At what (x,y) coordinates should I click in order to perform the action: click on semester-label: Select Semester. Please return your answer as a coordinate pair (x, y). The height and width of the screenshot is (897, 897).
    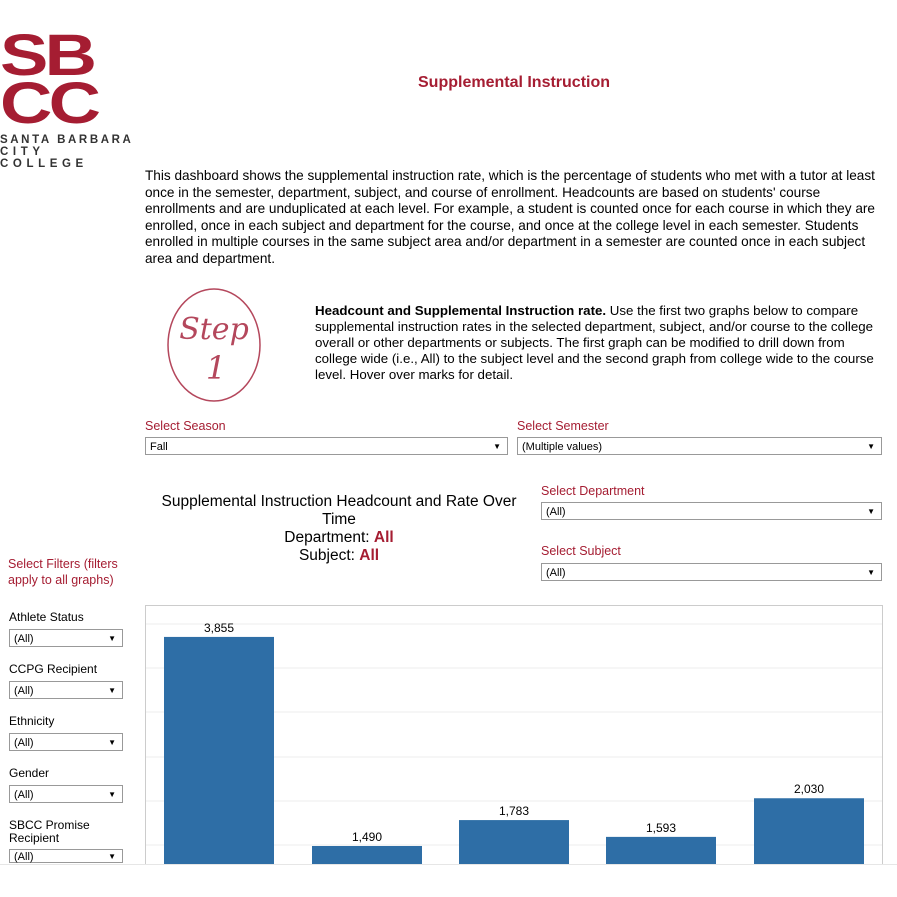
    Looking at the image, I should click on (563, 426).